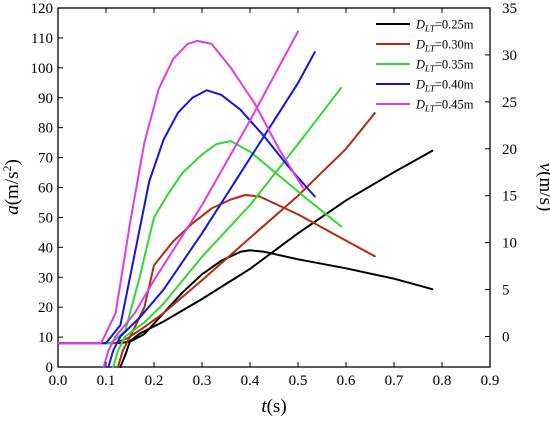 This screenshot has height=424, width=550. Describe the element at coordinates (506, 337) in the screenshot. I see `y-right-tick-label: 0` at that location.